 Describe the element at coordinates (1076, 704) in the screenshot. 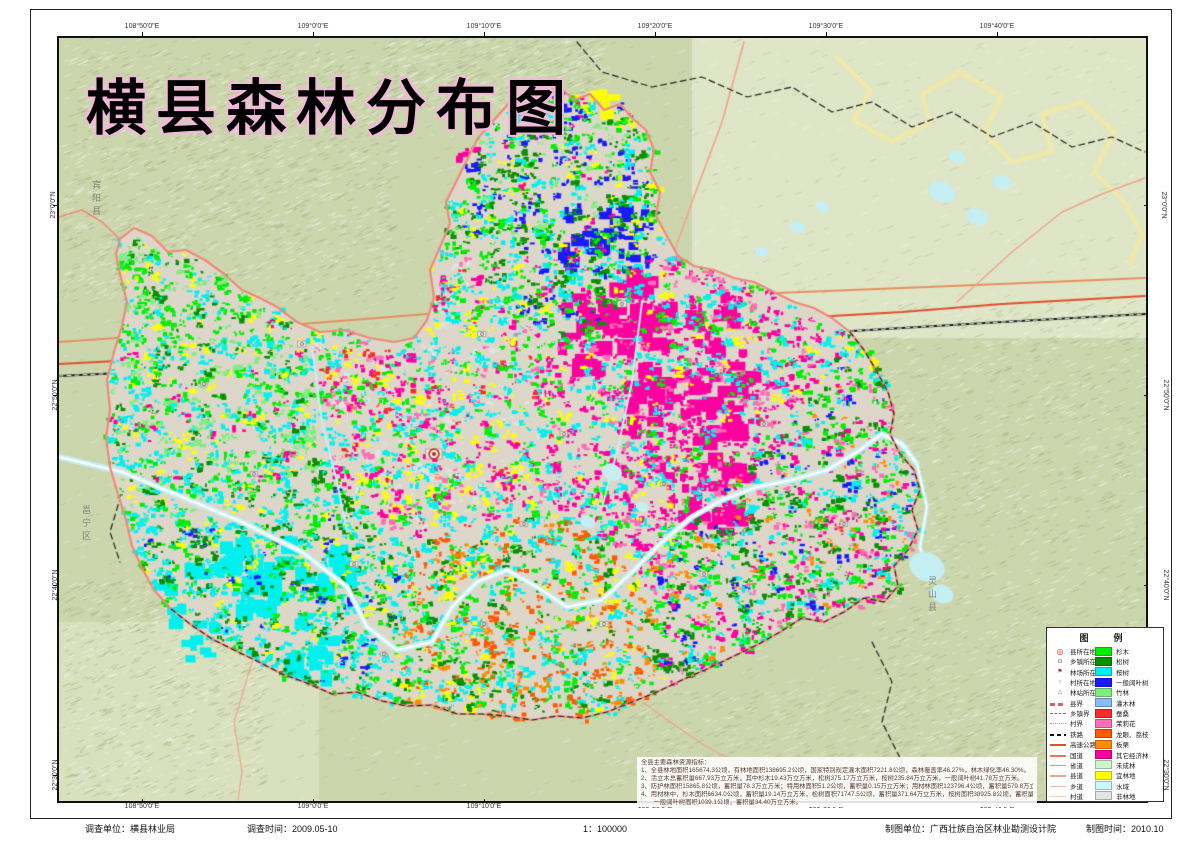

I see `legend-label: 县界` at that location.